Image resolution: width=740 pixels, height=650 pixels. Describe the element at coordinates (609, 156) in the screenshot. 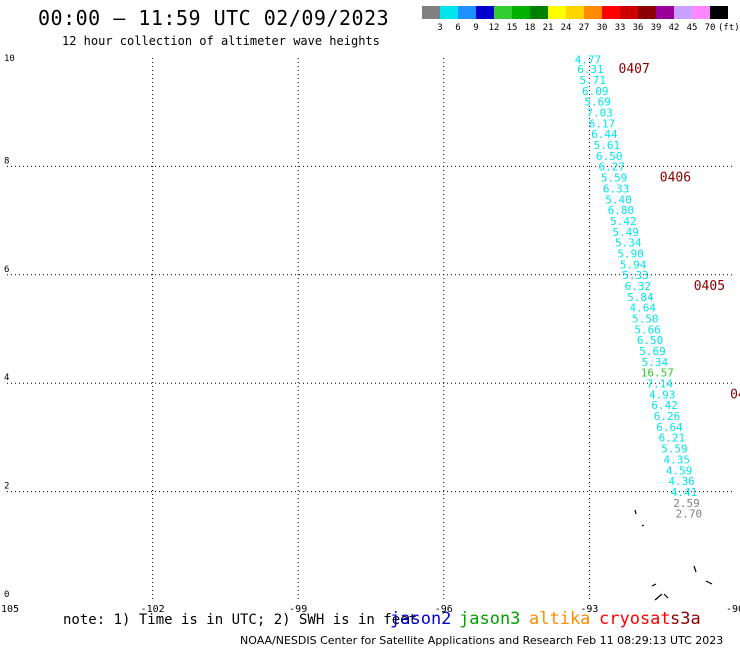

I see `wave-height-label: 6.50` at that location.